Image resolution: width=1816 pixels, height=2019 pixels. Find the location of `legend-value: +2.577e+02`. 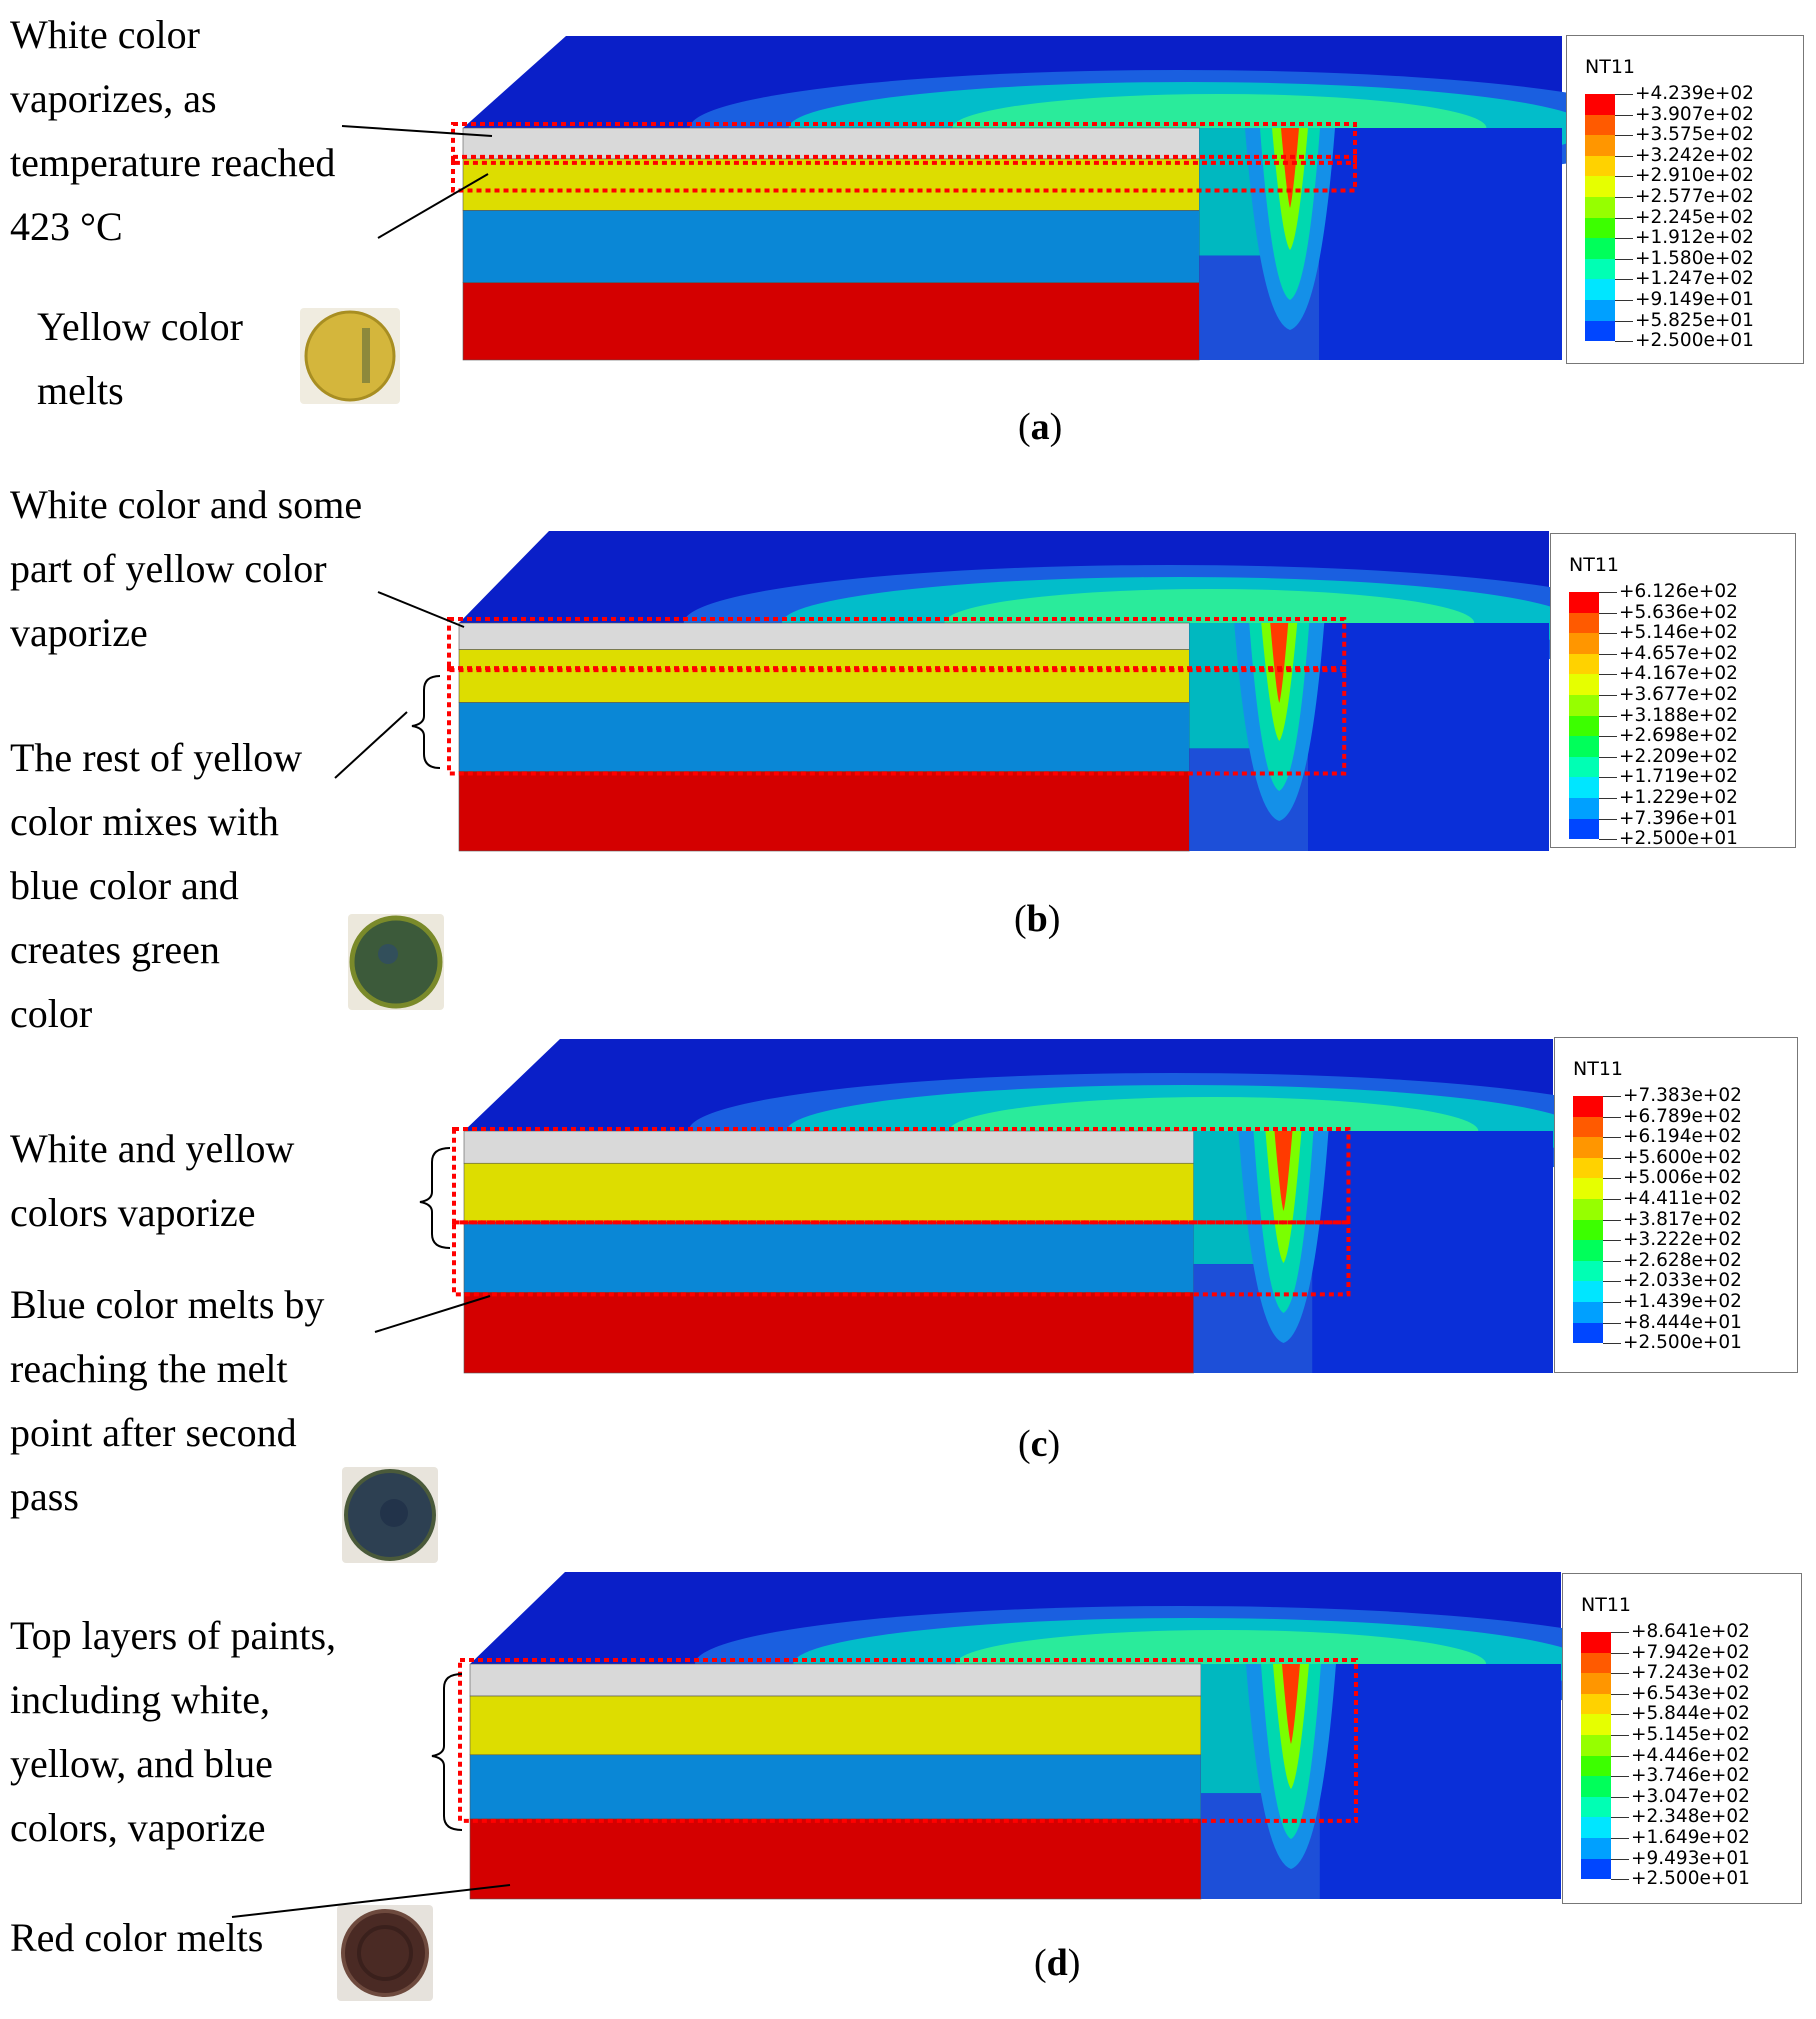

legend-value: +2.577e+02 is located at coordinates (1694, 196).